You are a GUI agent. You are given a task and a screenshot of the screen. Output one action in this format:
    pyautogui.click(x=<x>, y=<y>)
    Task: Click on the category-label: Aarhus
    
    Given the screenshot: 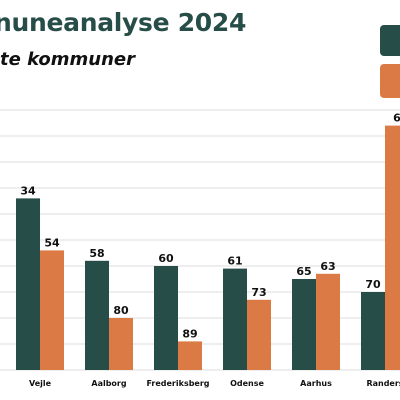 What is the action you would take?
    pyautogui.click(x=316, y=383)
    